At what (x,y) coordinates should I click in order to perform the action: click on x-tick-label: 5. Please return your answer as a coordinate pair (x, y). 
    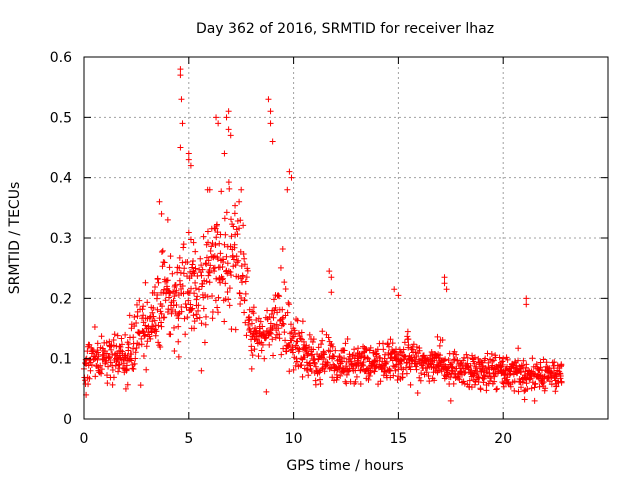
    Looking at the image, I should click on (188, 439).